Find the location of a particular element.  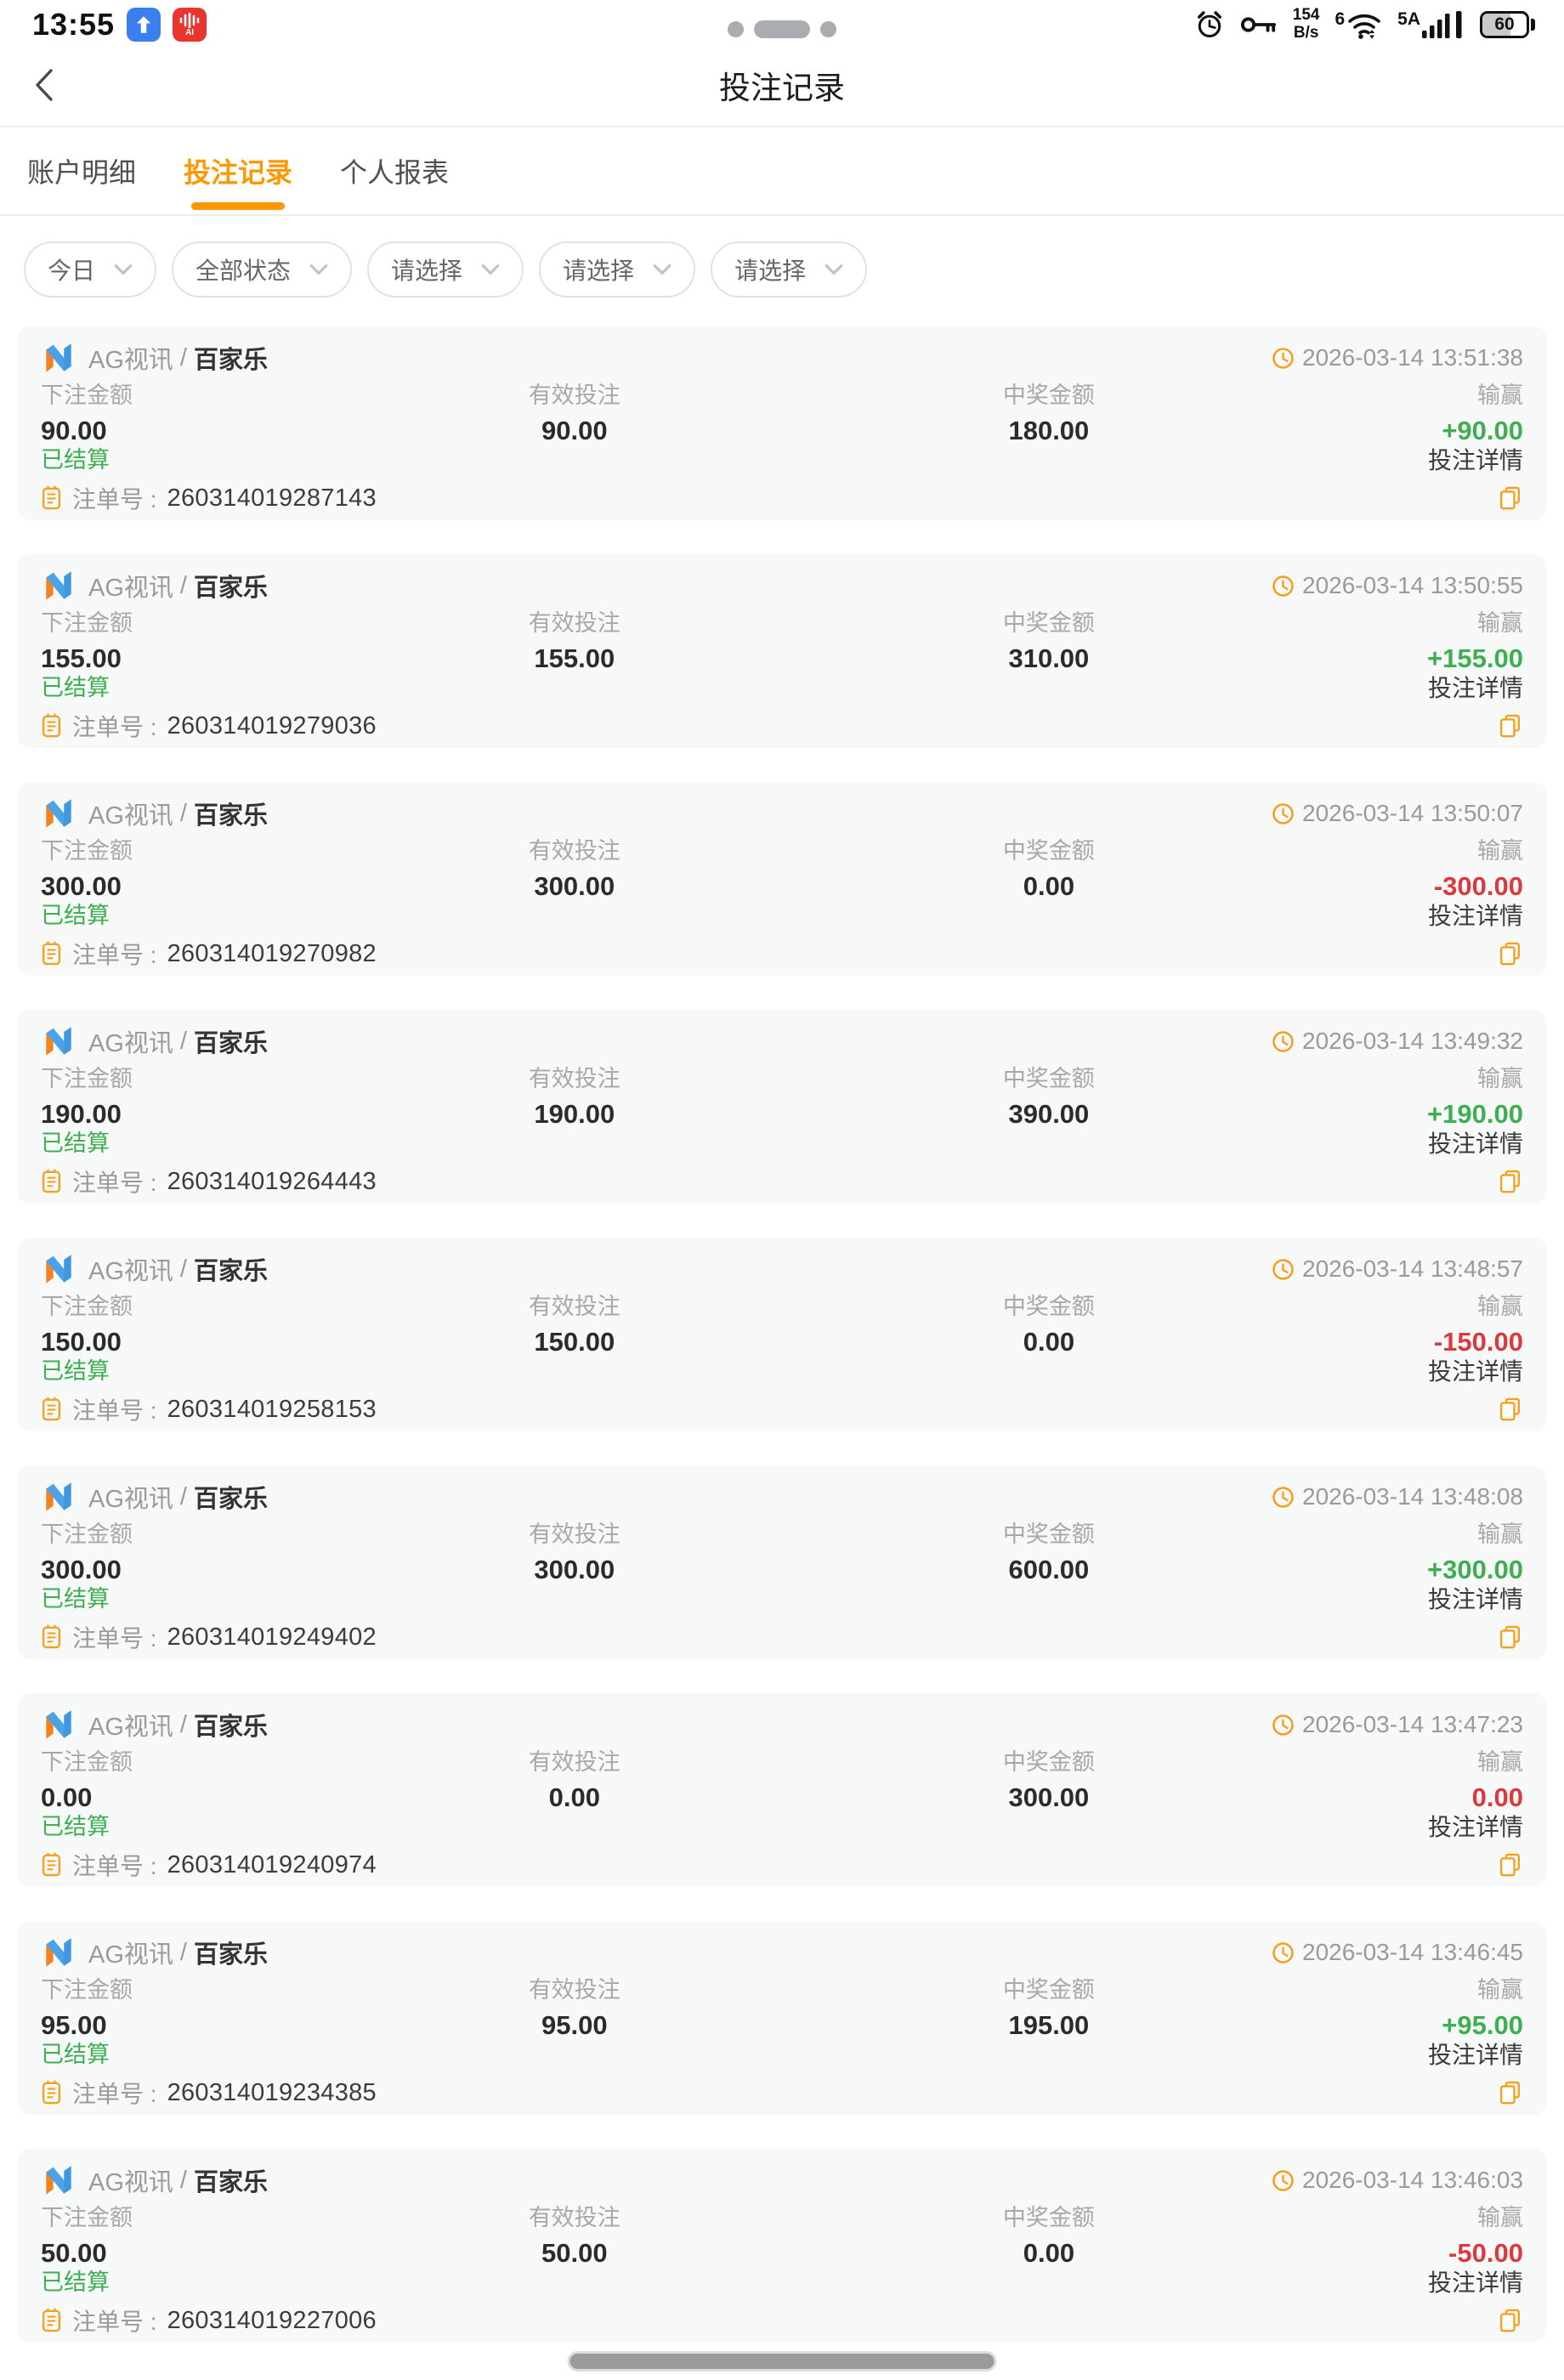

record-values-row: 300.00 300.00 0.00 -300.00 is located at coordinates (782, 886).